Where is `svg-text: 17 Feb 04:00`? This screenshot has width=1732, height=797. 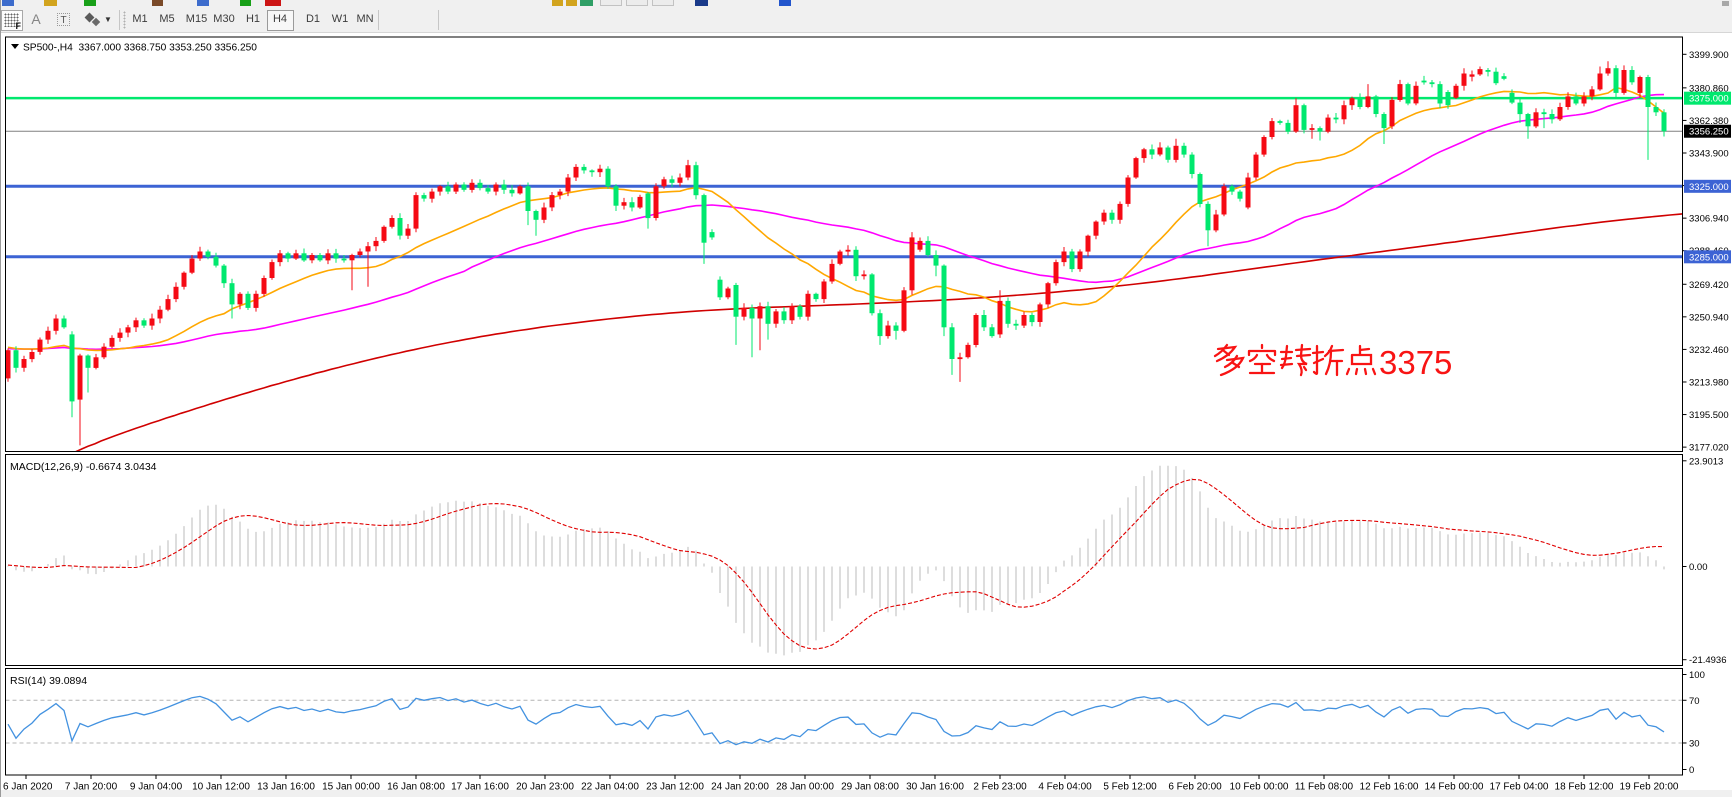
svg-text: 17 Feb 04:00 is located at coordinates (1519, 787).